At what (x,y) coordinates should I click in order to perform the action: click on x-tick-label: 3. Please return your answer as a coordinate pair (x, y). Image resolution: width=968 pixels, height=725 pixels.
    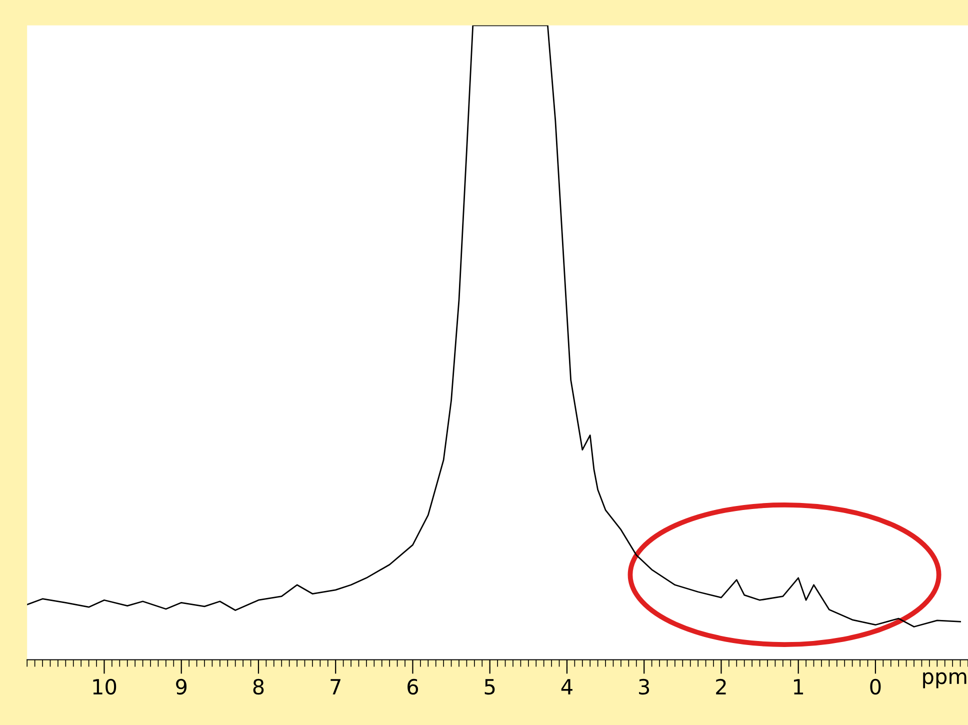
    Looking at the image, I should click on (644, 686).